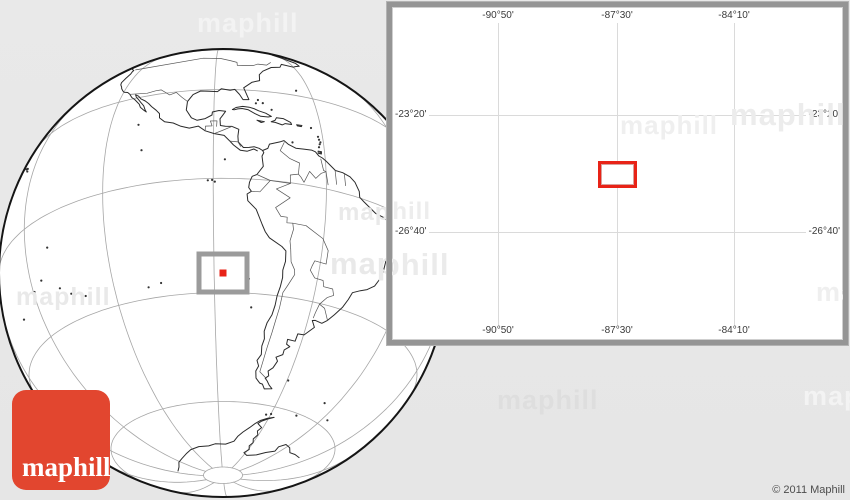  Describe the element at coordinates (617, 330) in the screenshot. I see `lon-label-bottom: -87°30'` at that location.